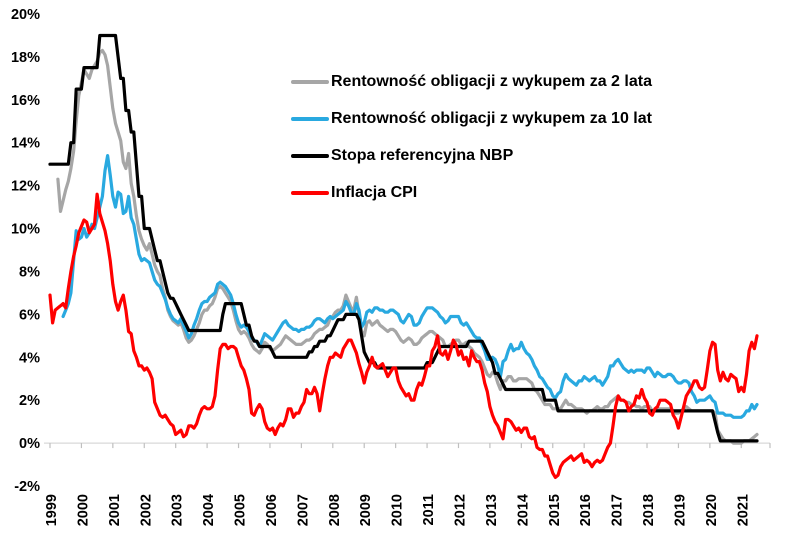 The width and height of the screenshot is (800, 548). I want to click on x-axis-label: 2020, so click(712, 510).